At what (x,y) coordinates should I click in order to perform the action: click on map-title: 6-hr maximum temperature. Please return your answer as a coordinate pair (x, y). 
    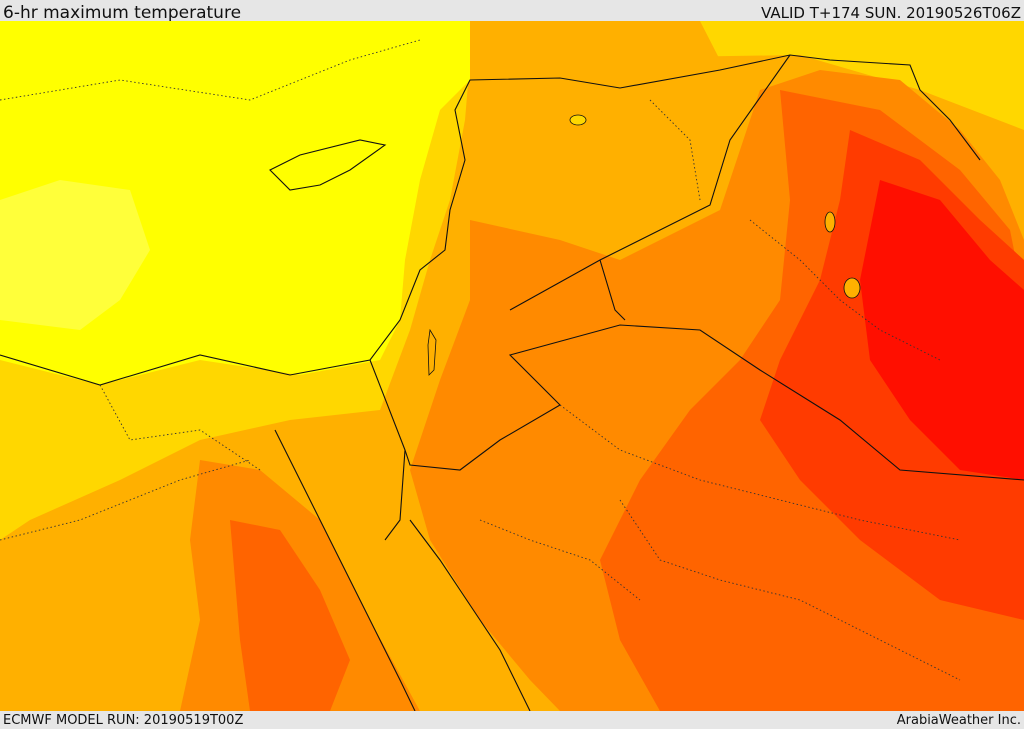
    Looking at the image, I should click on (122, 13).